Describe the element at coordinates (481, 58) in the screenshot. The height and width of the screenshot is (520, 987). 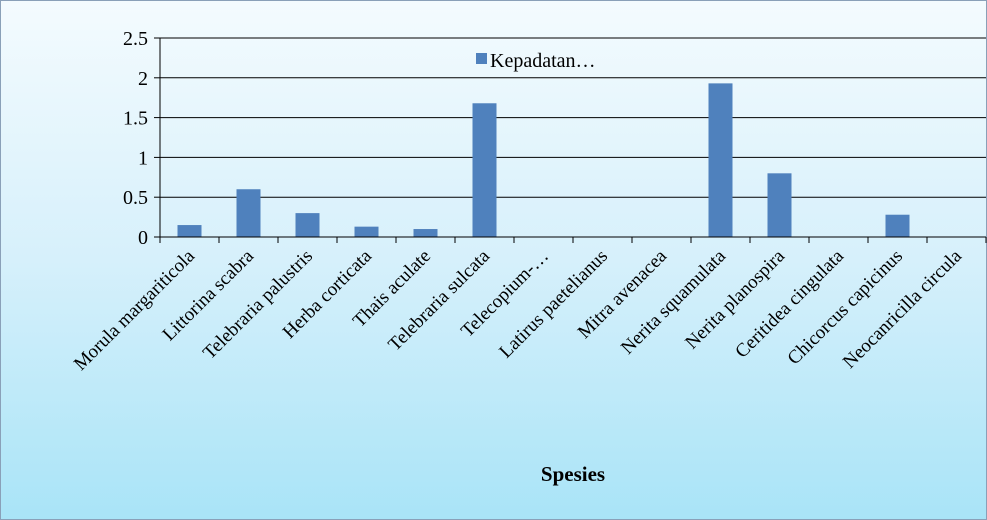
I see `legend-swatch` at that location.